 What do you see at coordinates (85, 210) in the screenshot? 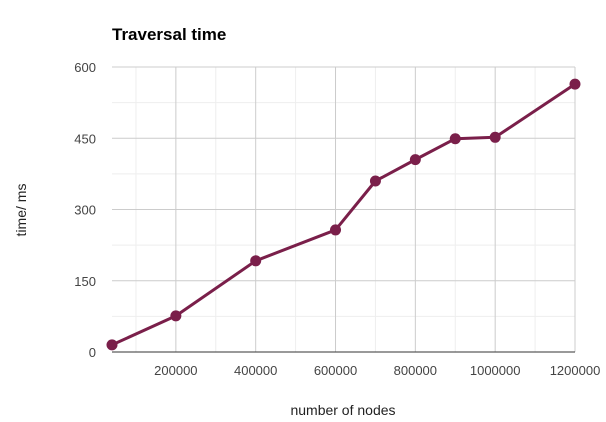
I see `y-tick-label: 300` at bounding box center [85, 210].